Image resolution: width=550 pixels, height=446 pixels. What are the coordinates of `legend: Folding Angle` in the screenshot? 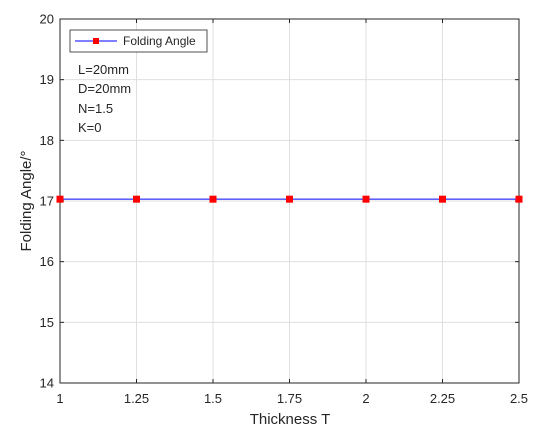 It's located at (138, 41).